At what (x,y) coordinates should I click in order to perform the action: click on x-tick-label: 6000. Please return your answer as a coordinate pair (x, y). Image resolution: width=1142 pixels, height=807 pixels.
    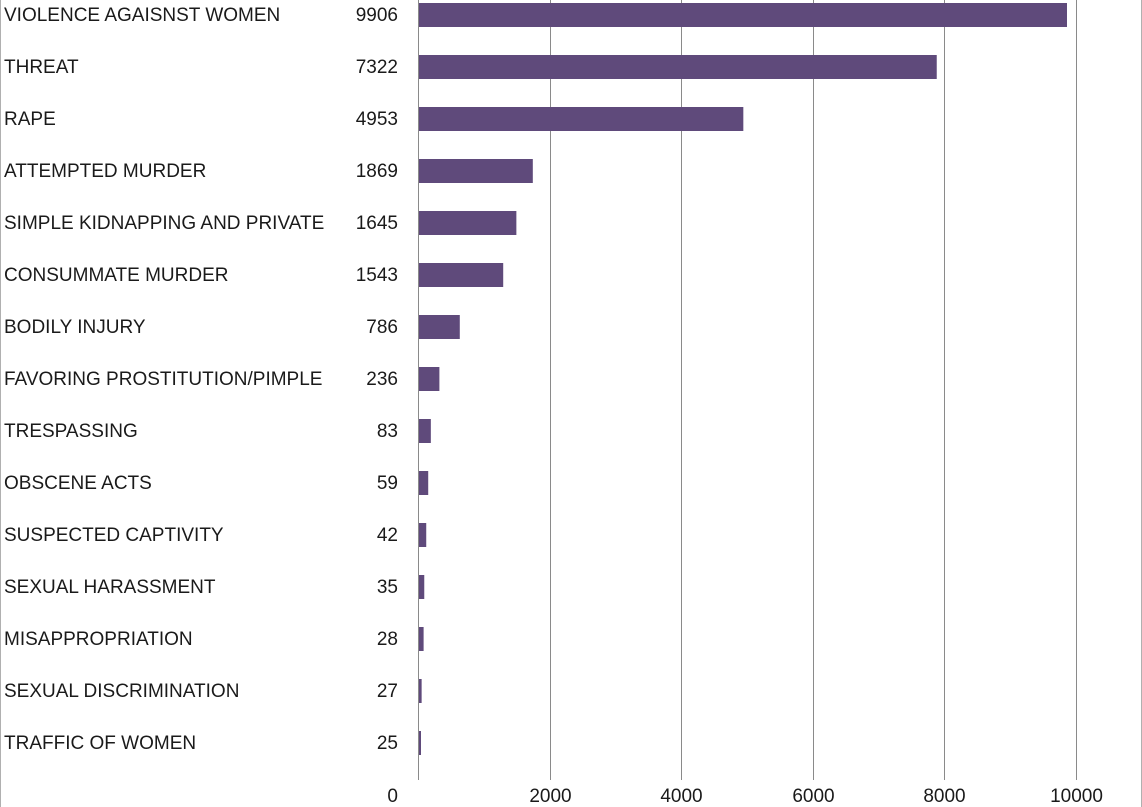
    Looking at the image, I should click on (813, 796).